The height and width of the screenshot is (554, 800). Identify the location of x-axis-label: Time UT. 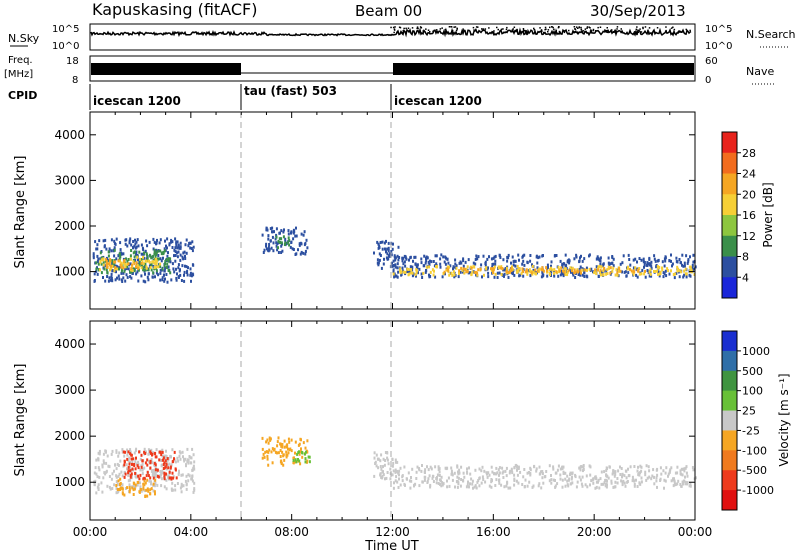
(391, 546).